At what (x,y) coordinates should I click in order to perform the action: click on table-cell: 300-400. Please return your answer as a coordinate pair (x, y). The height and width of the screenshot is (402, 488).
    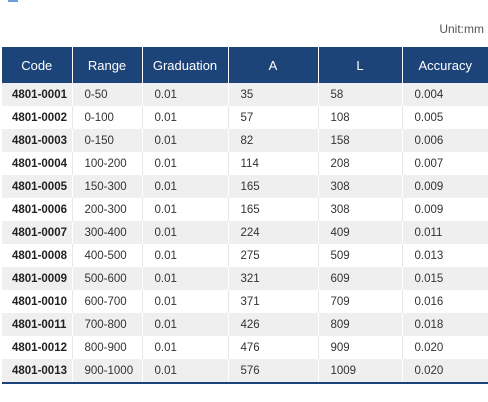
    Looking at the image, I should click on (106, 232).